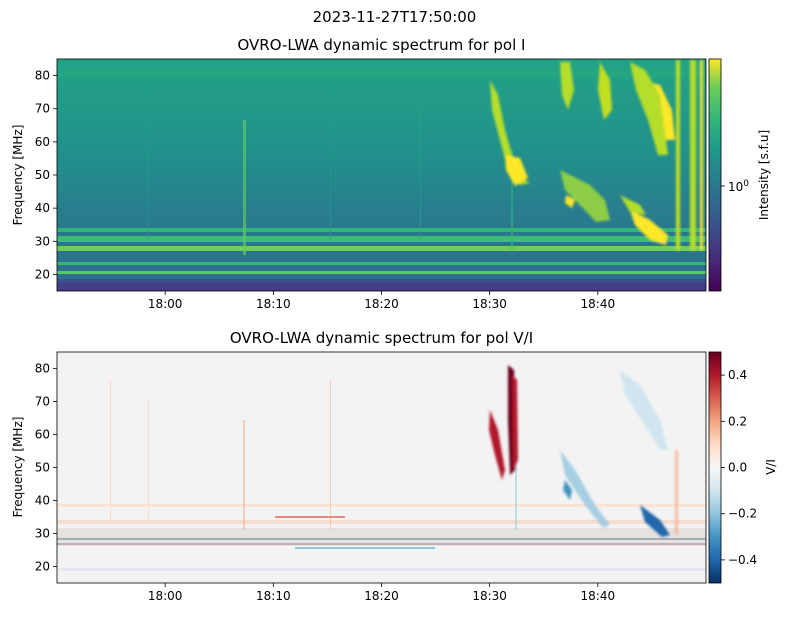  I want to click on bottom-colorbar-ticks: 0.4 0.2 0.0 −0.2 −0.4, so click(739, 467).